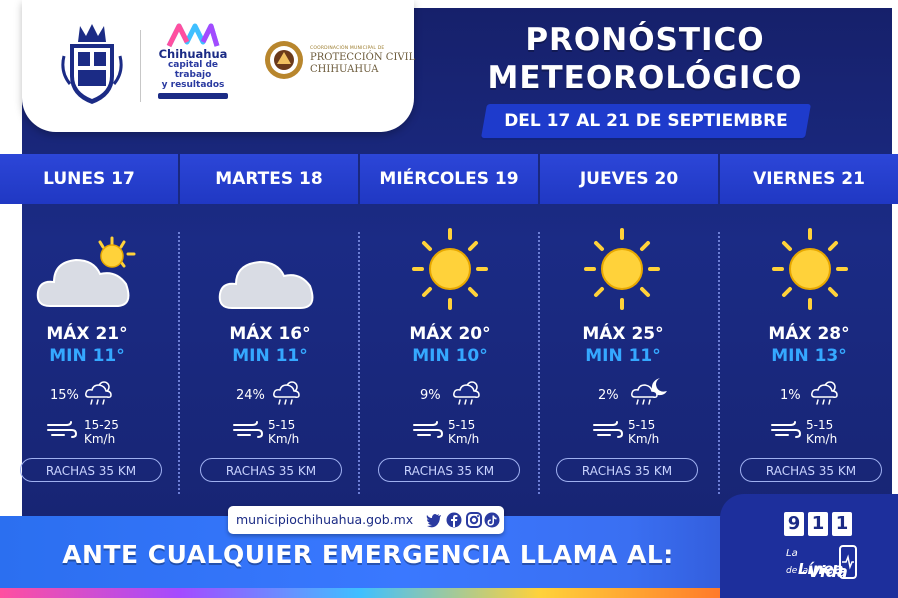 Image resolution: width=898 pixels, height=598 pixels. Describe the element at coordinates (193, 35) in the screenshot. I see `chihuahua-swoosh-icon` at that location.